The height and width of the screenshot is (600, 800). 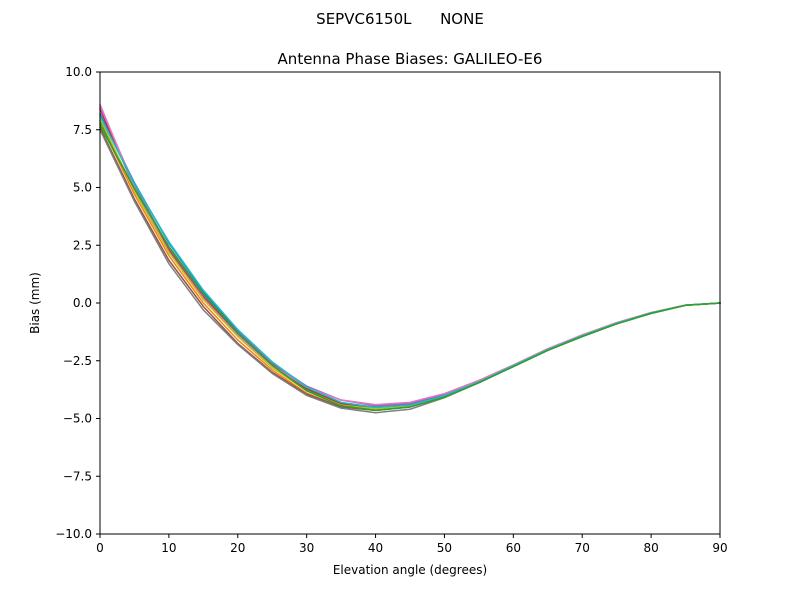 I want to click on y-axis-ticks: 10.0 7.5 5.0 2.5 0.0 −2.5 −5.0 −7.5 −10.0, so click(x=77, y=303).